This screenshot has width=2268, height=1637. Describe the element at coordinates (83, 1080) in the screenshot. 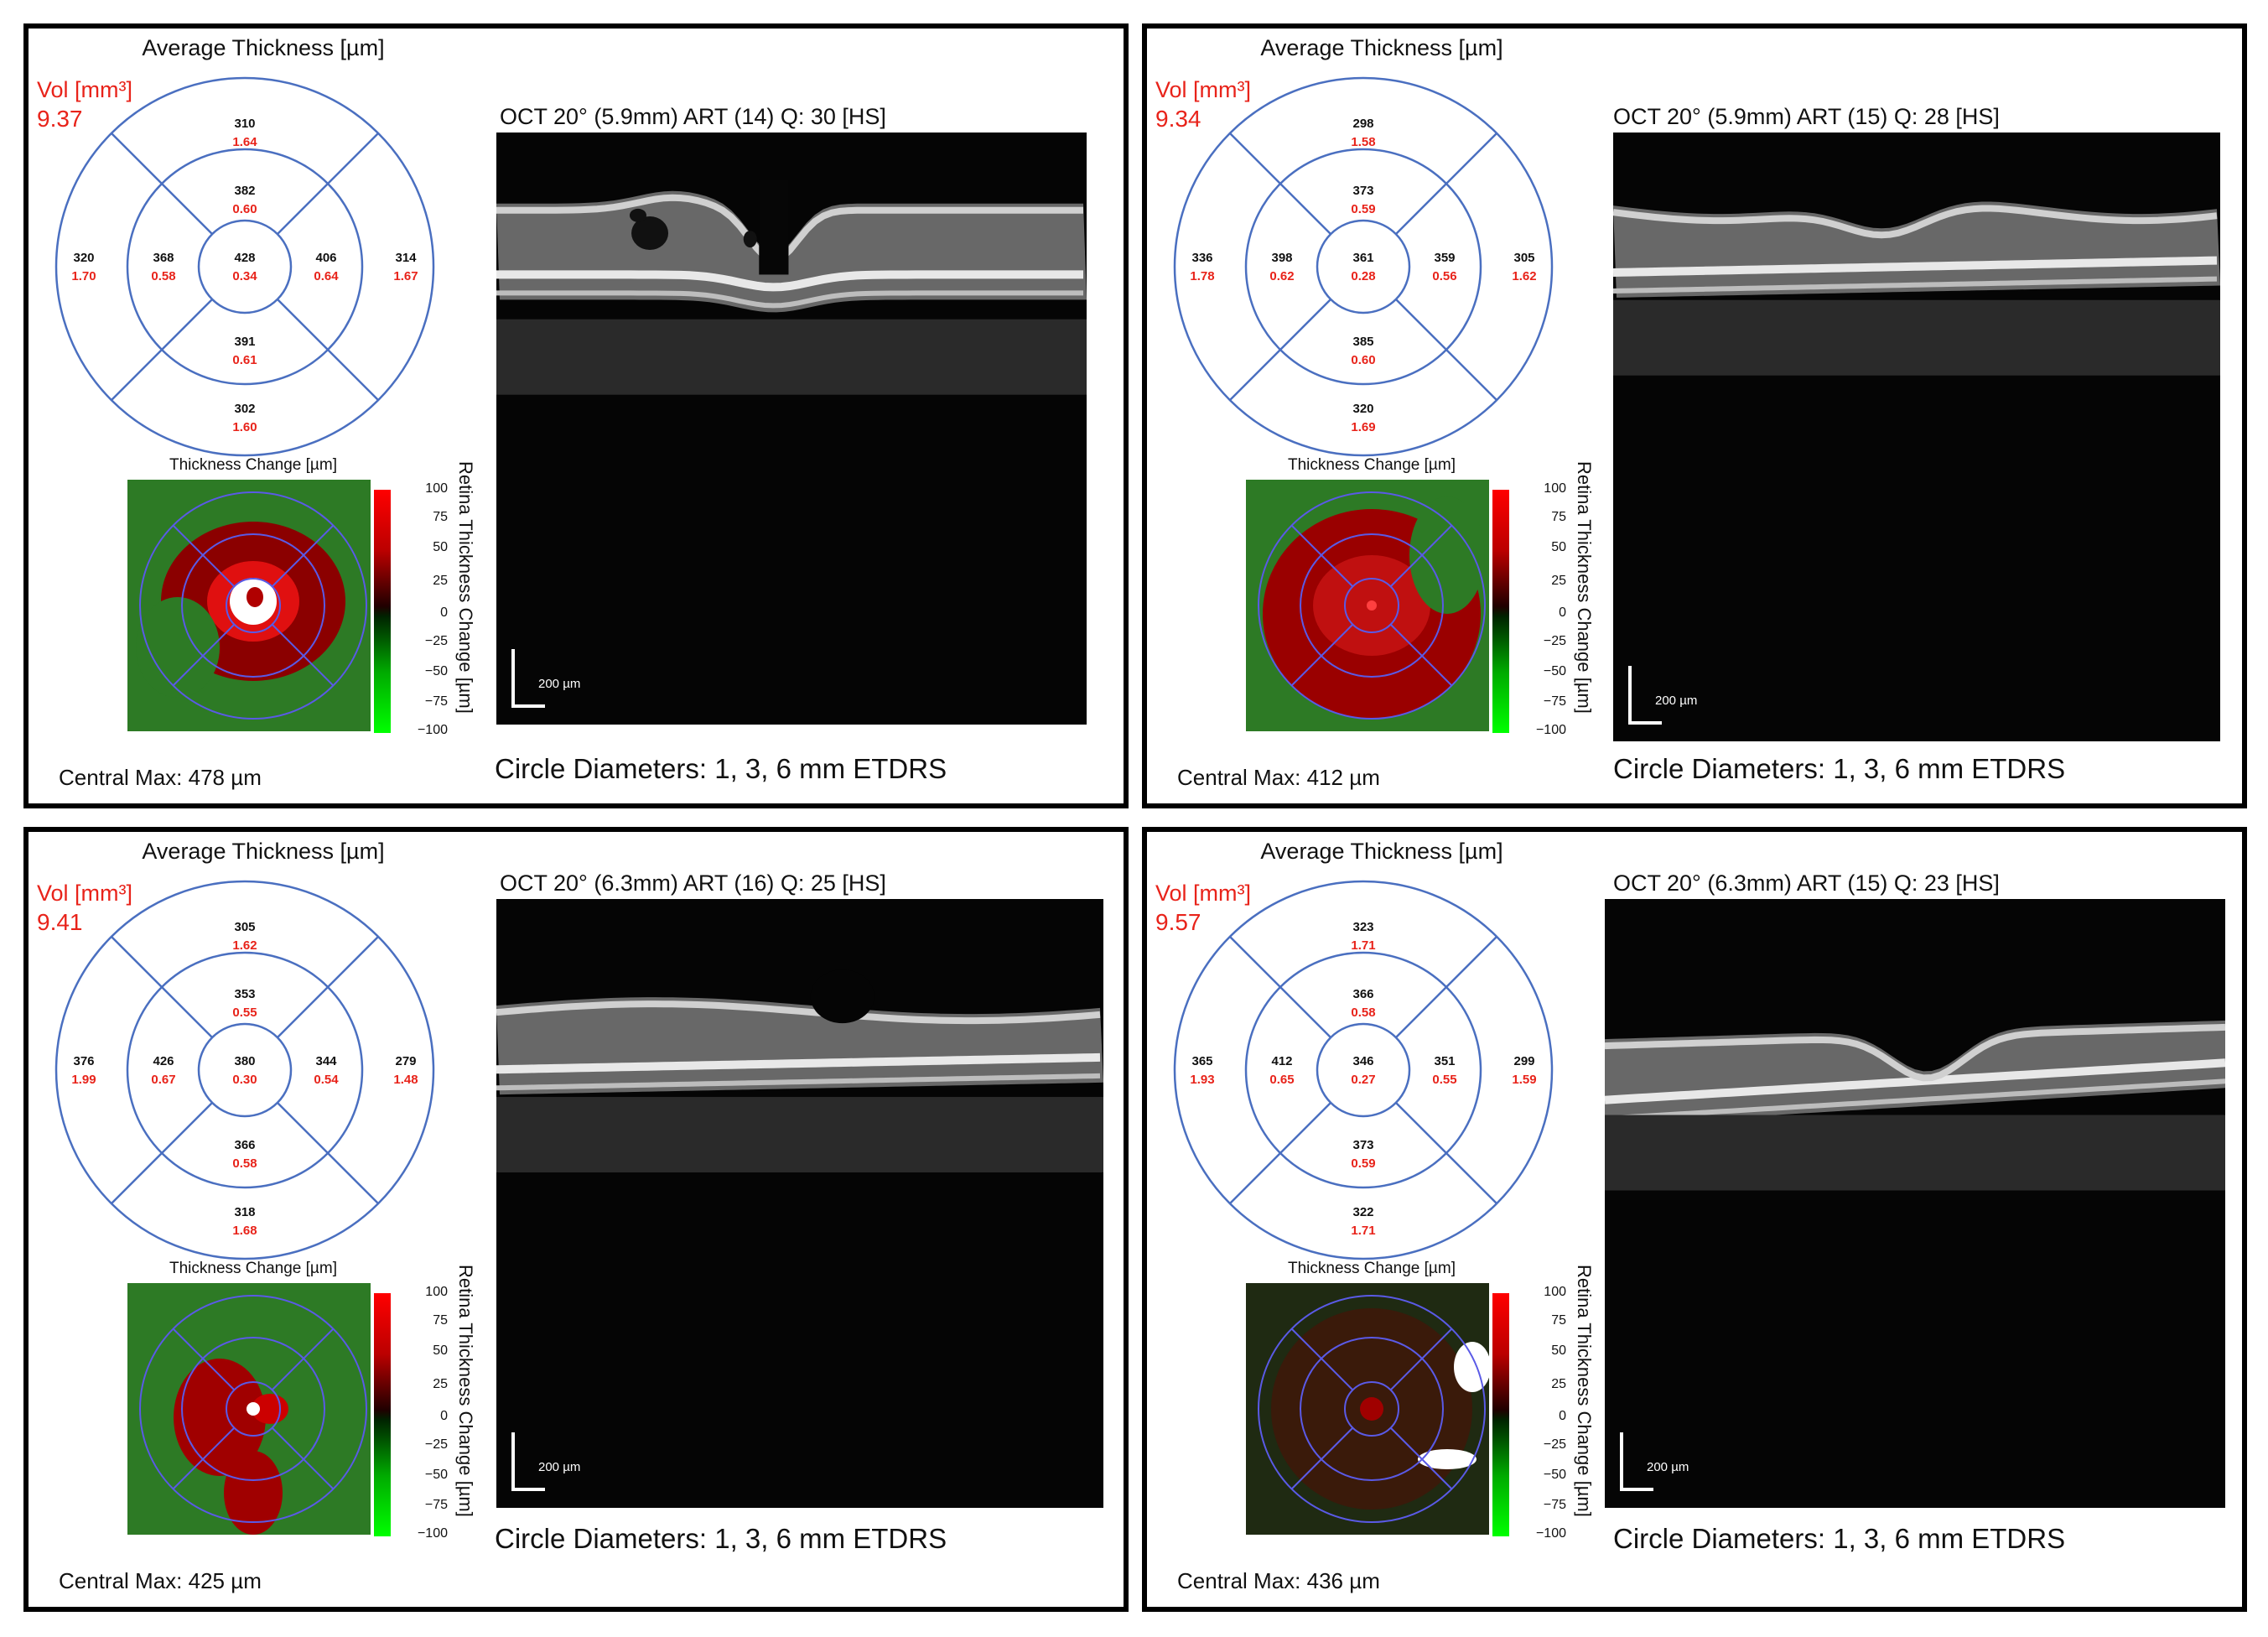

I see `outer-left-volume: 1.99` at that location.